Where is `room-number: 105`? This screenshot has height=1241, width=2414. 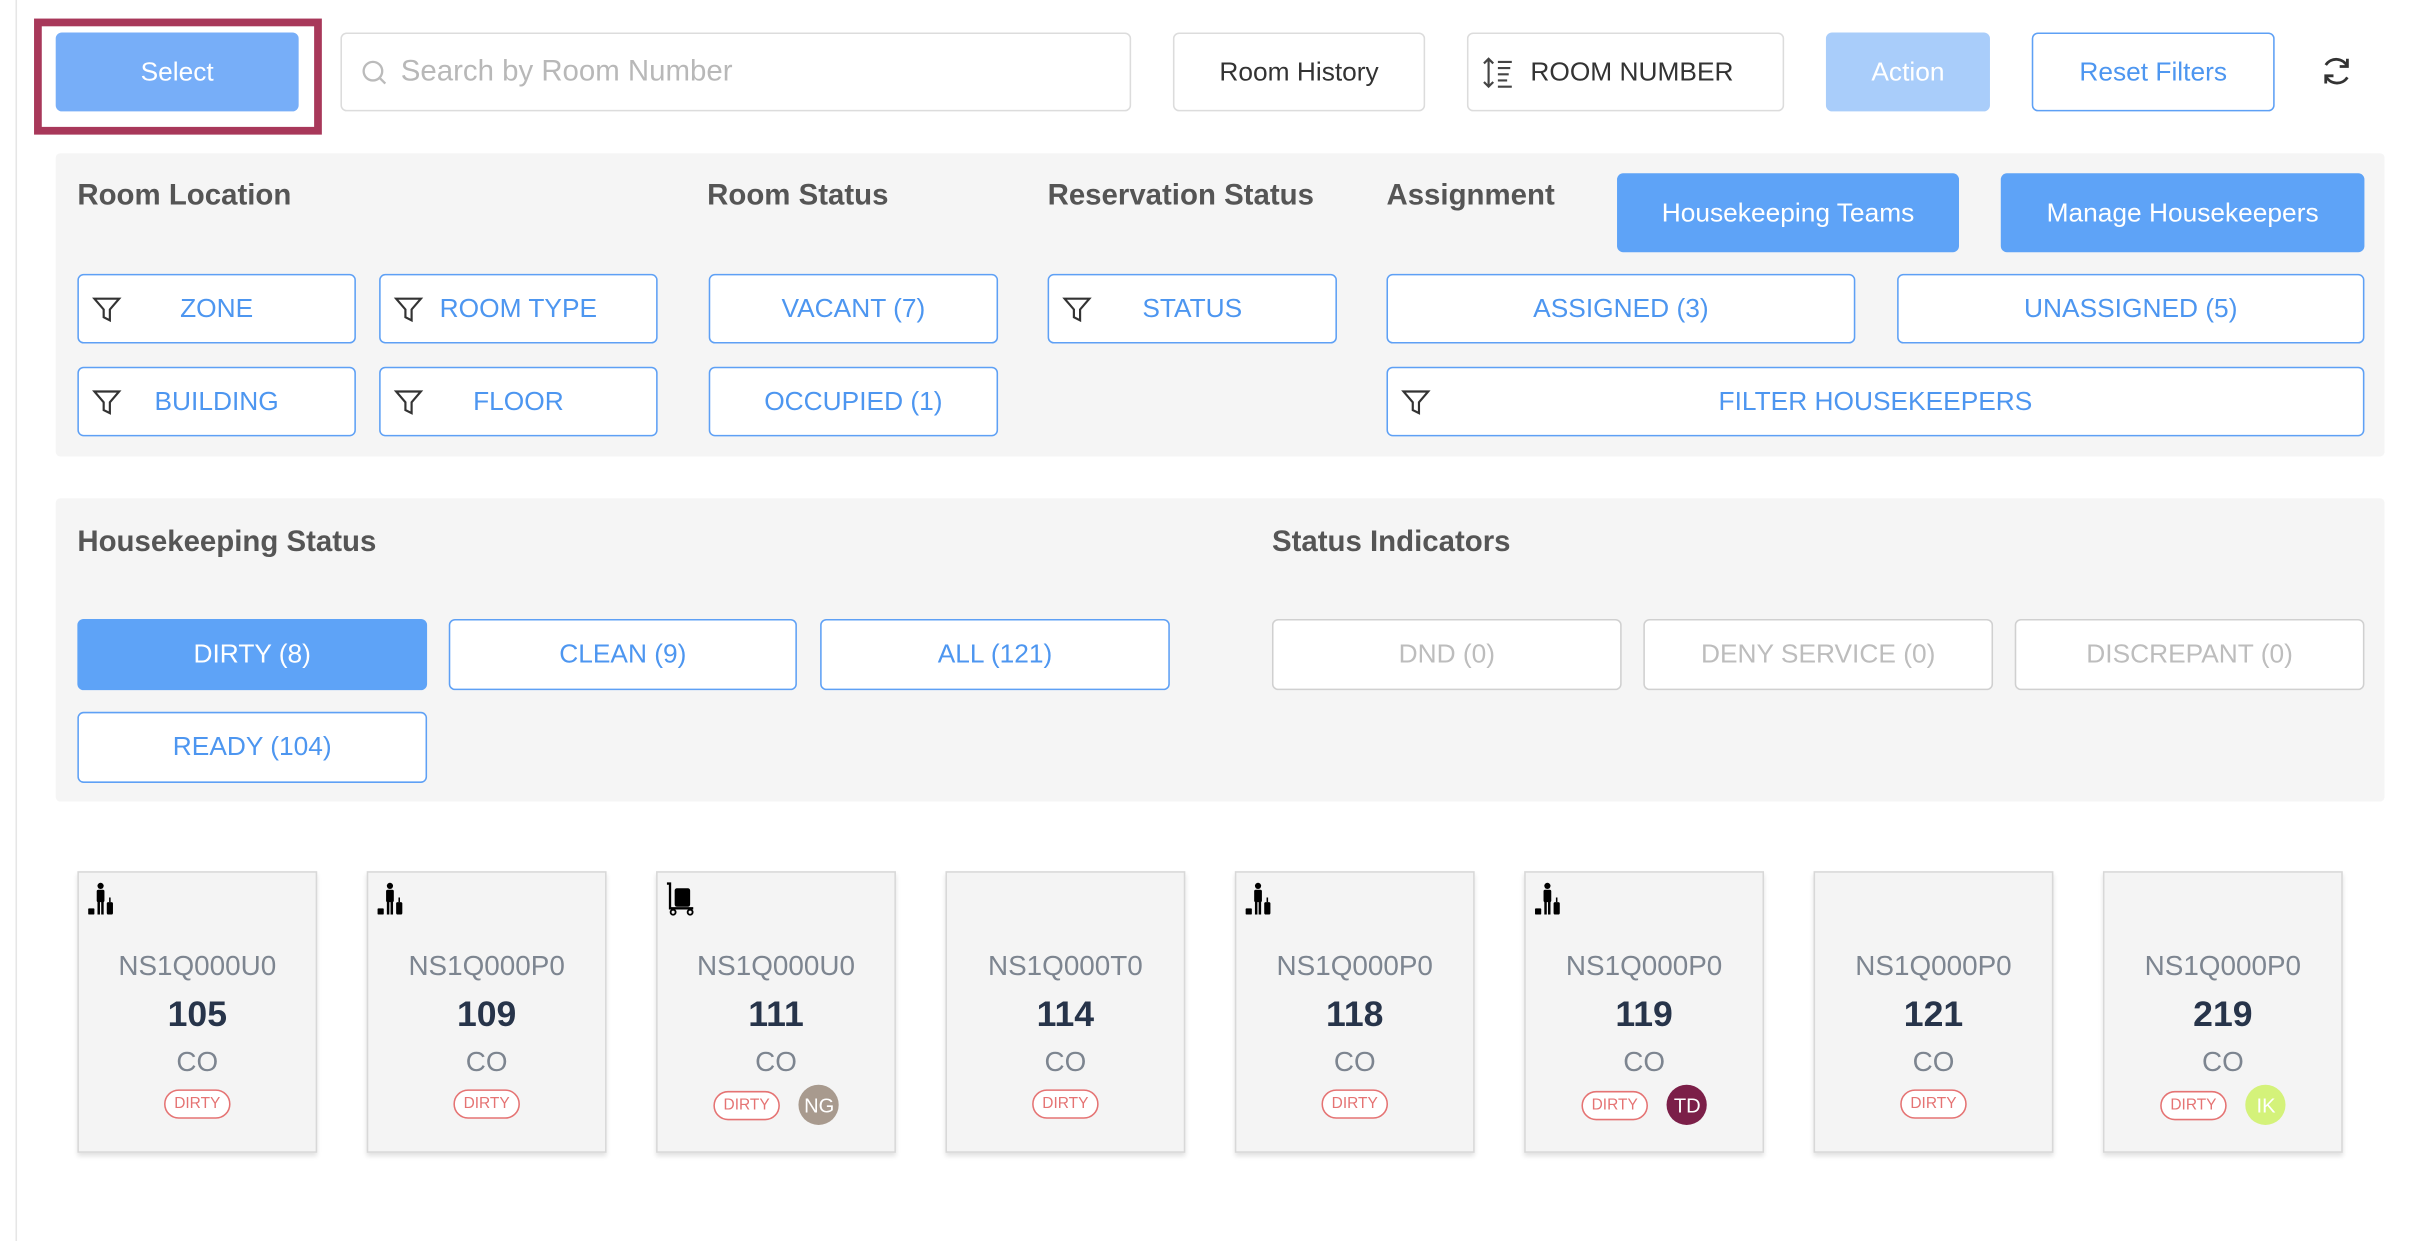
room-number: 105 is located at coordinates (197, 1013).